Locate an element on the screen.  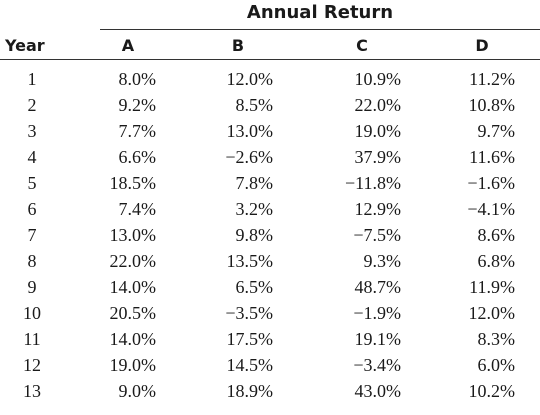
year-column-header: Year is located at coordinates (25, 45).